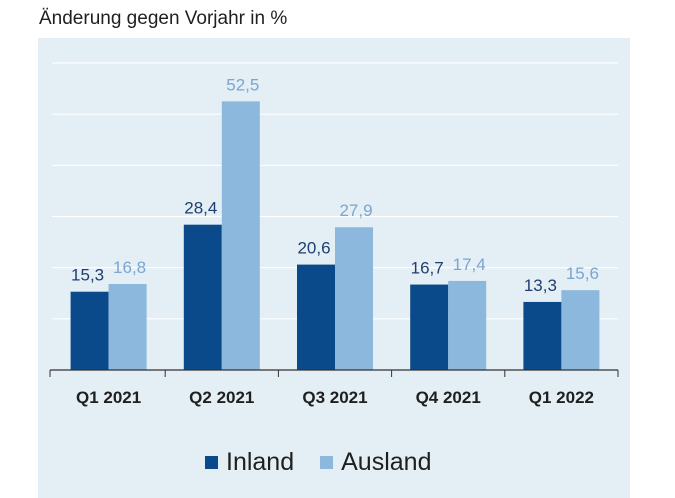  I want to click on data-label-inland: 16,7, so click(427, 268).